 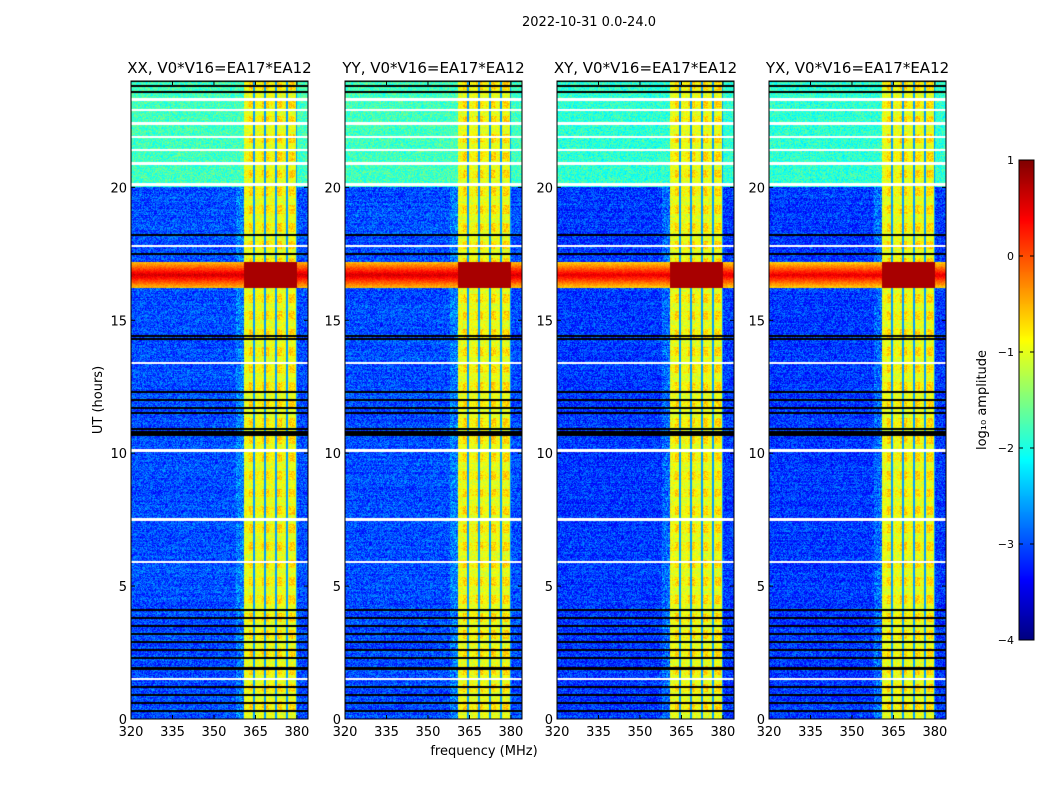 I want to click on colorbar-tick-label: −1, so click(x=1006, y=352).